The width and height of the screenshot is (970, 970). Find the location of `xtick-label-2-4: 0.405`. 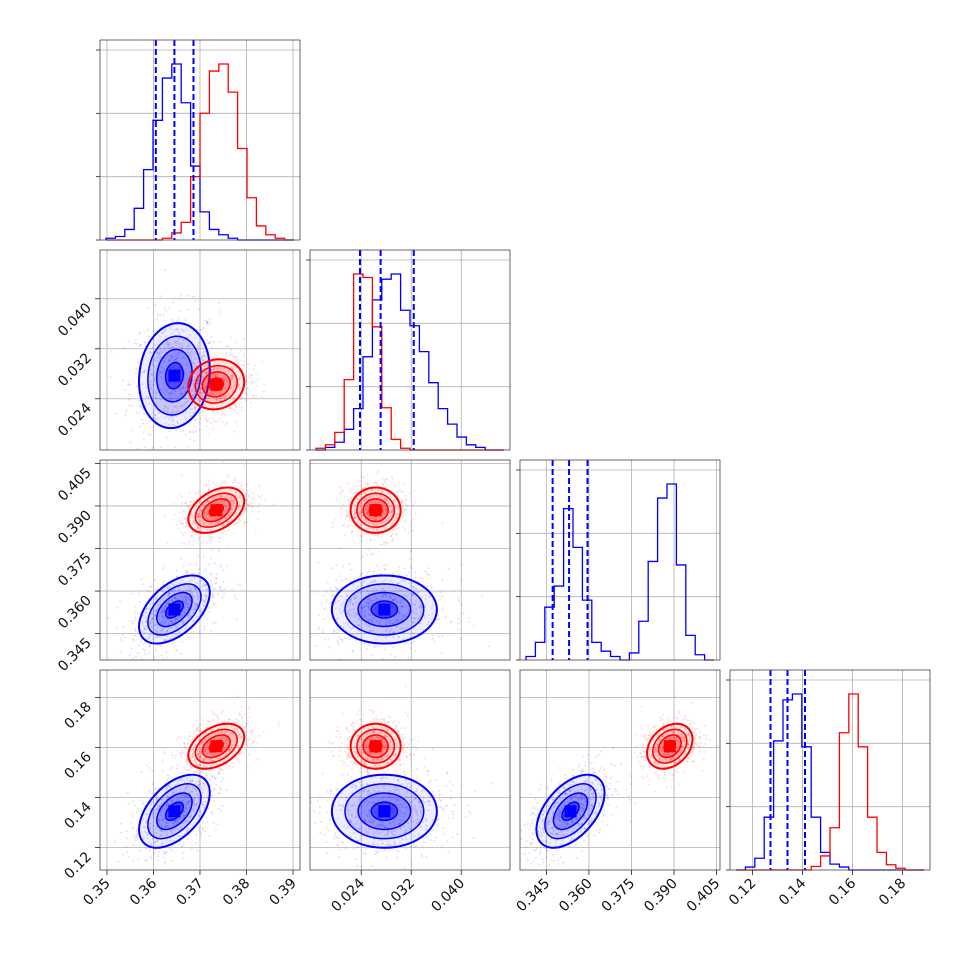

xtick-label-2-4: 0.405 is located at coordinates (704, 896).